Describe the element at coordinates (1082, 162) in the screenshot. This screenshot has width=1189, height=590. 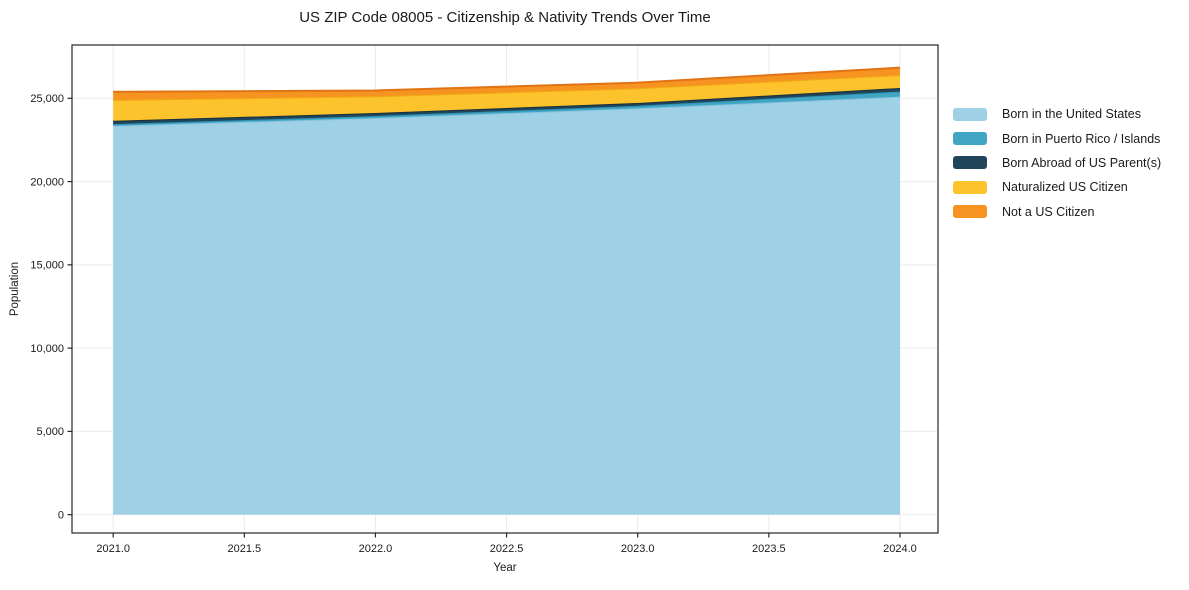
I see `legend-label: Born Abroad of US Parent(s)` at that location.